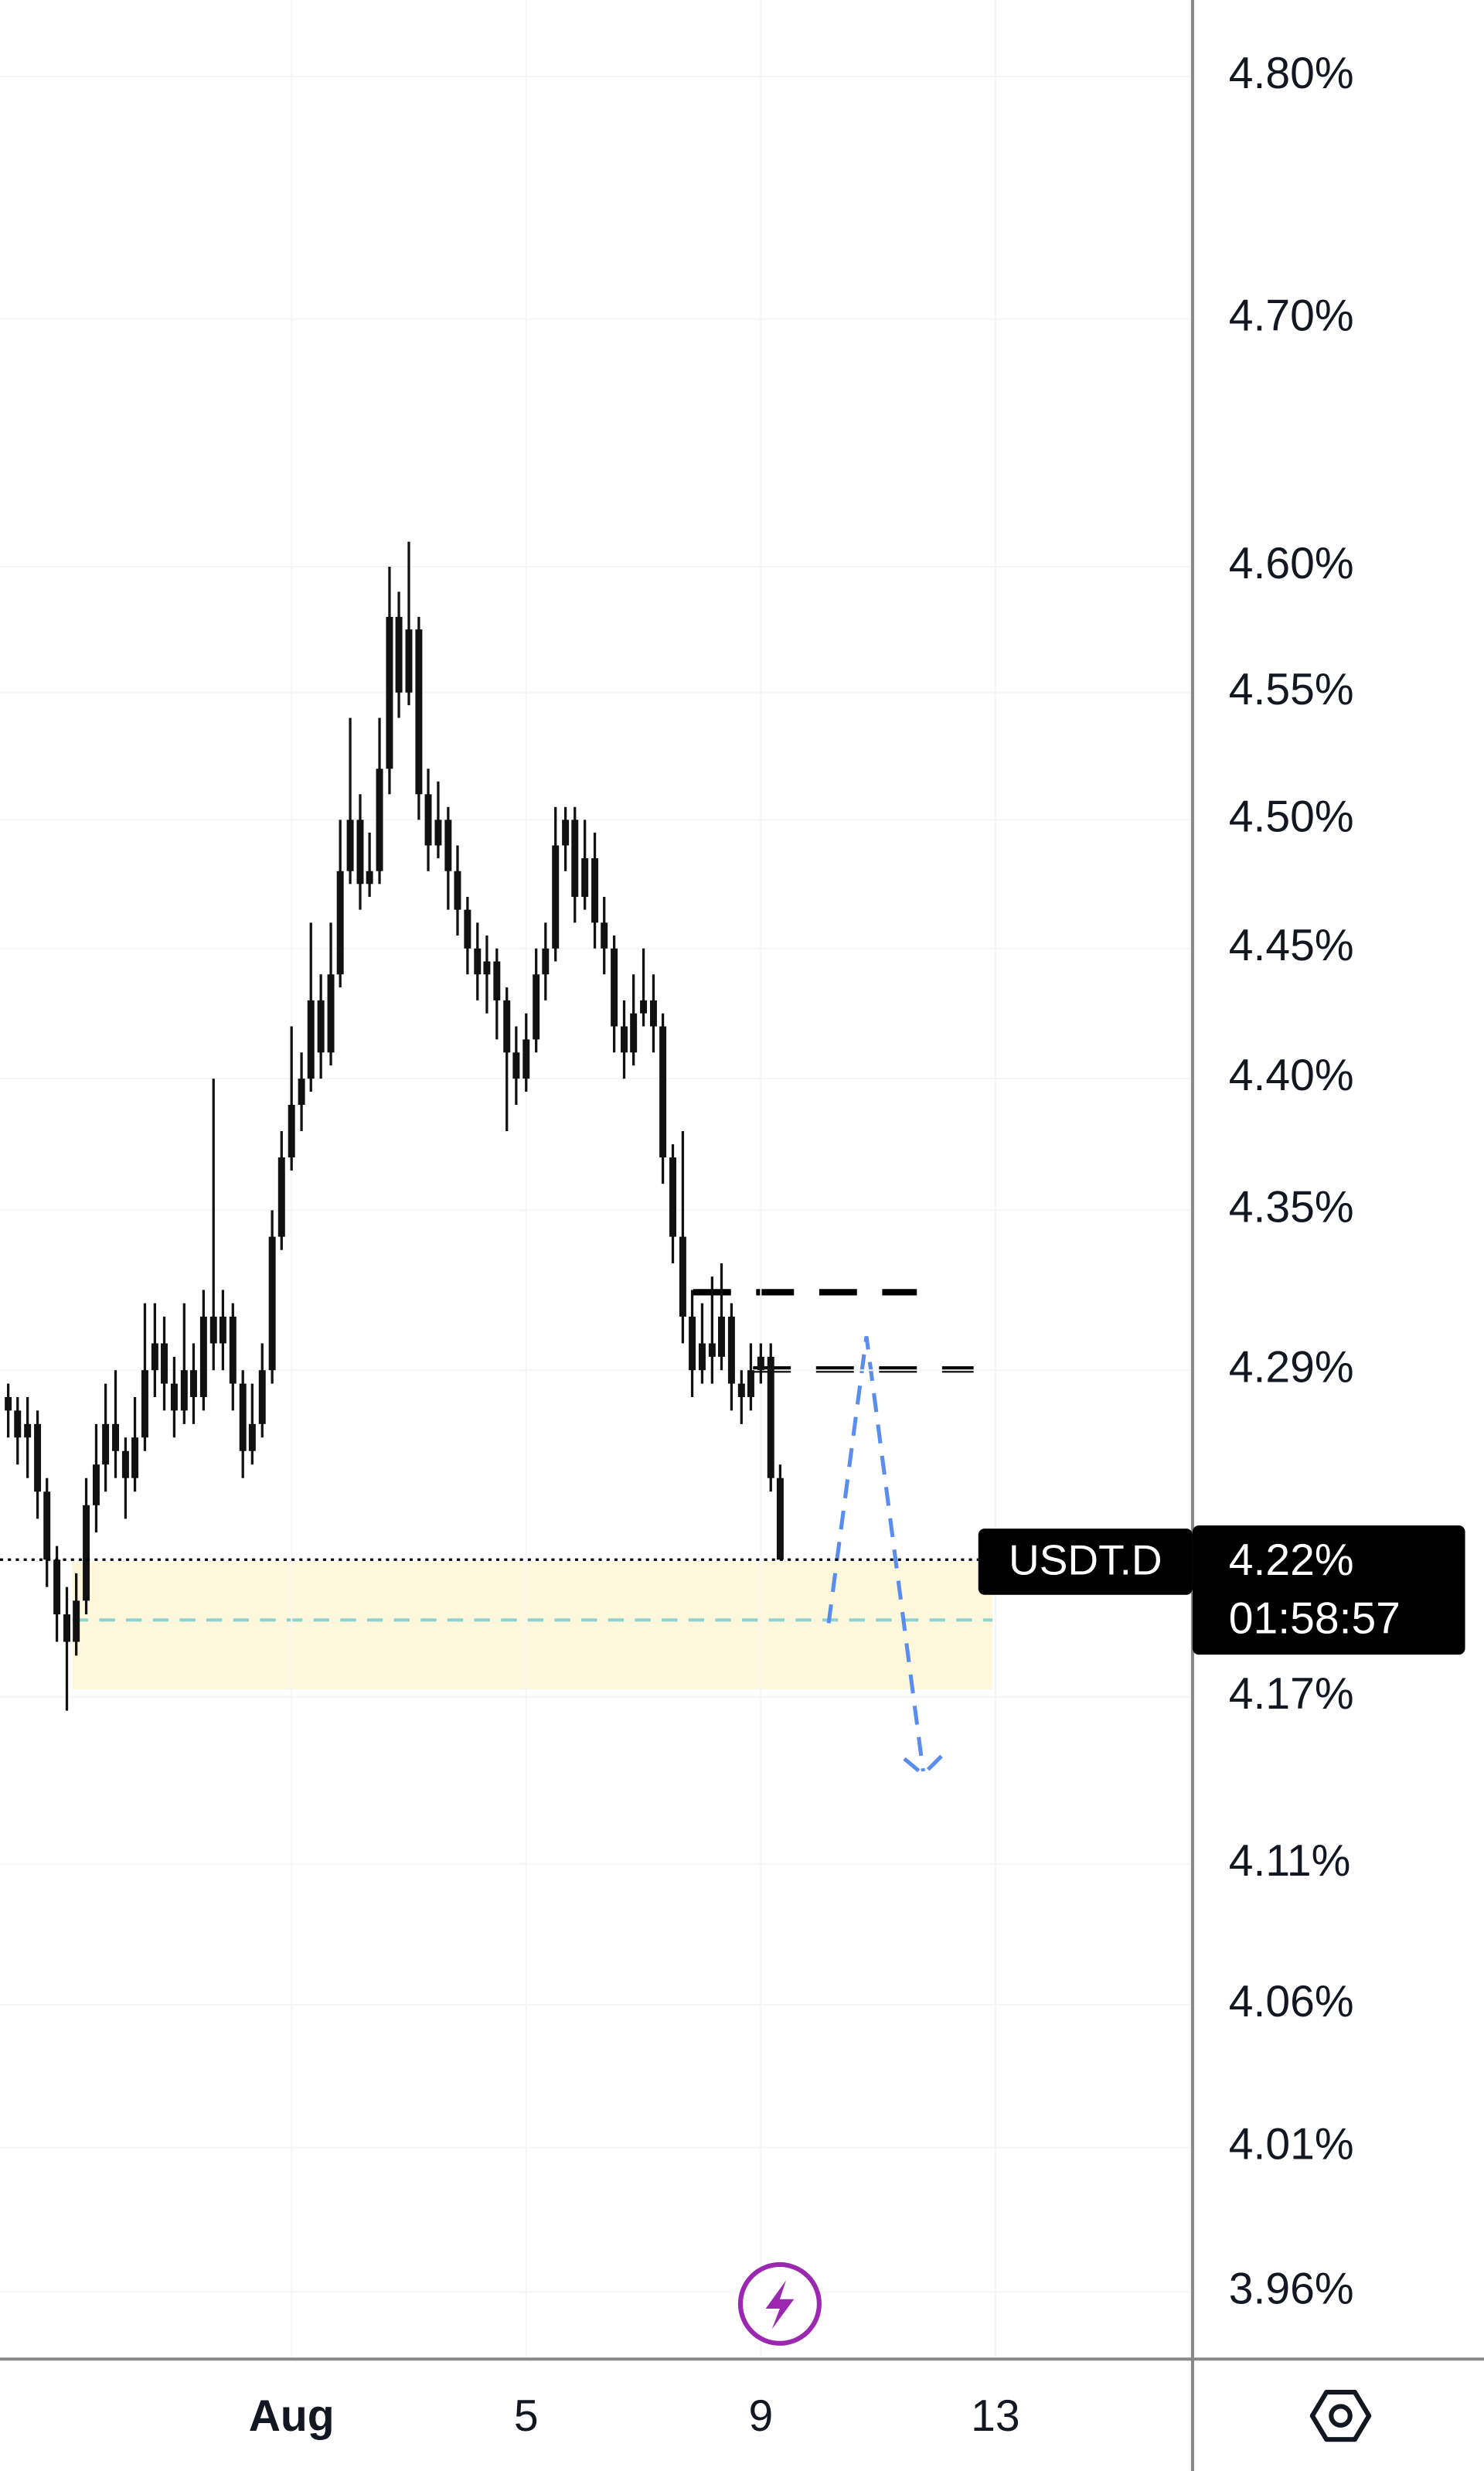 This screenshot has width=1484, height=2471. I want to click on x-tick-label: 5, so click(526, 2416).